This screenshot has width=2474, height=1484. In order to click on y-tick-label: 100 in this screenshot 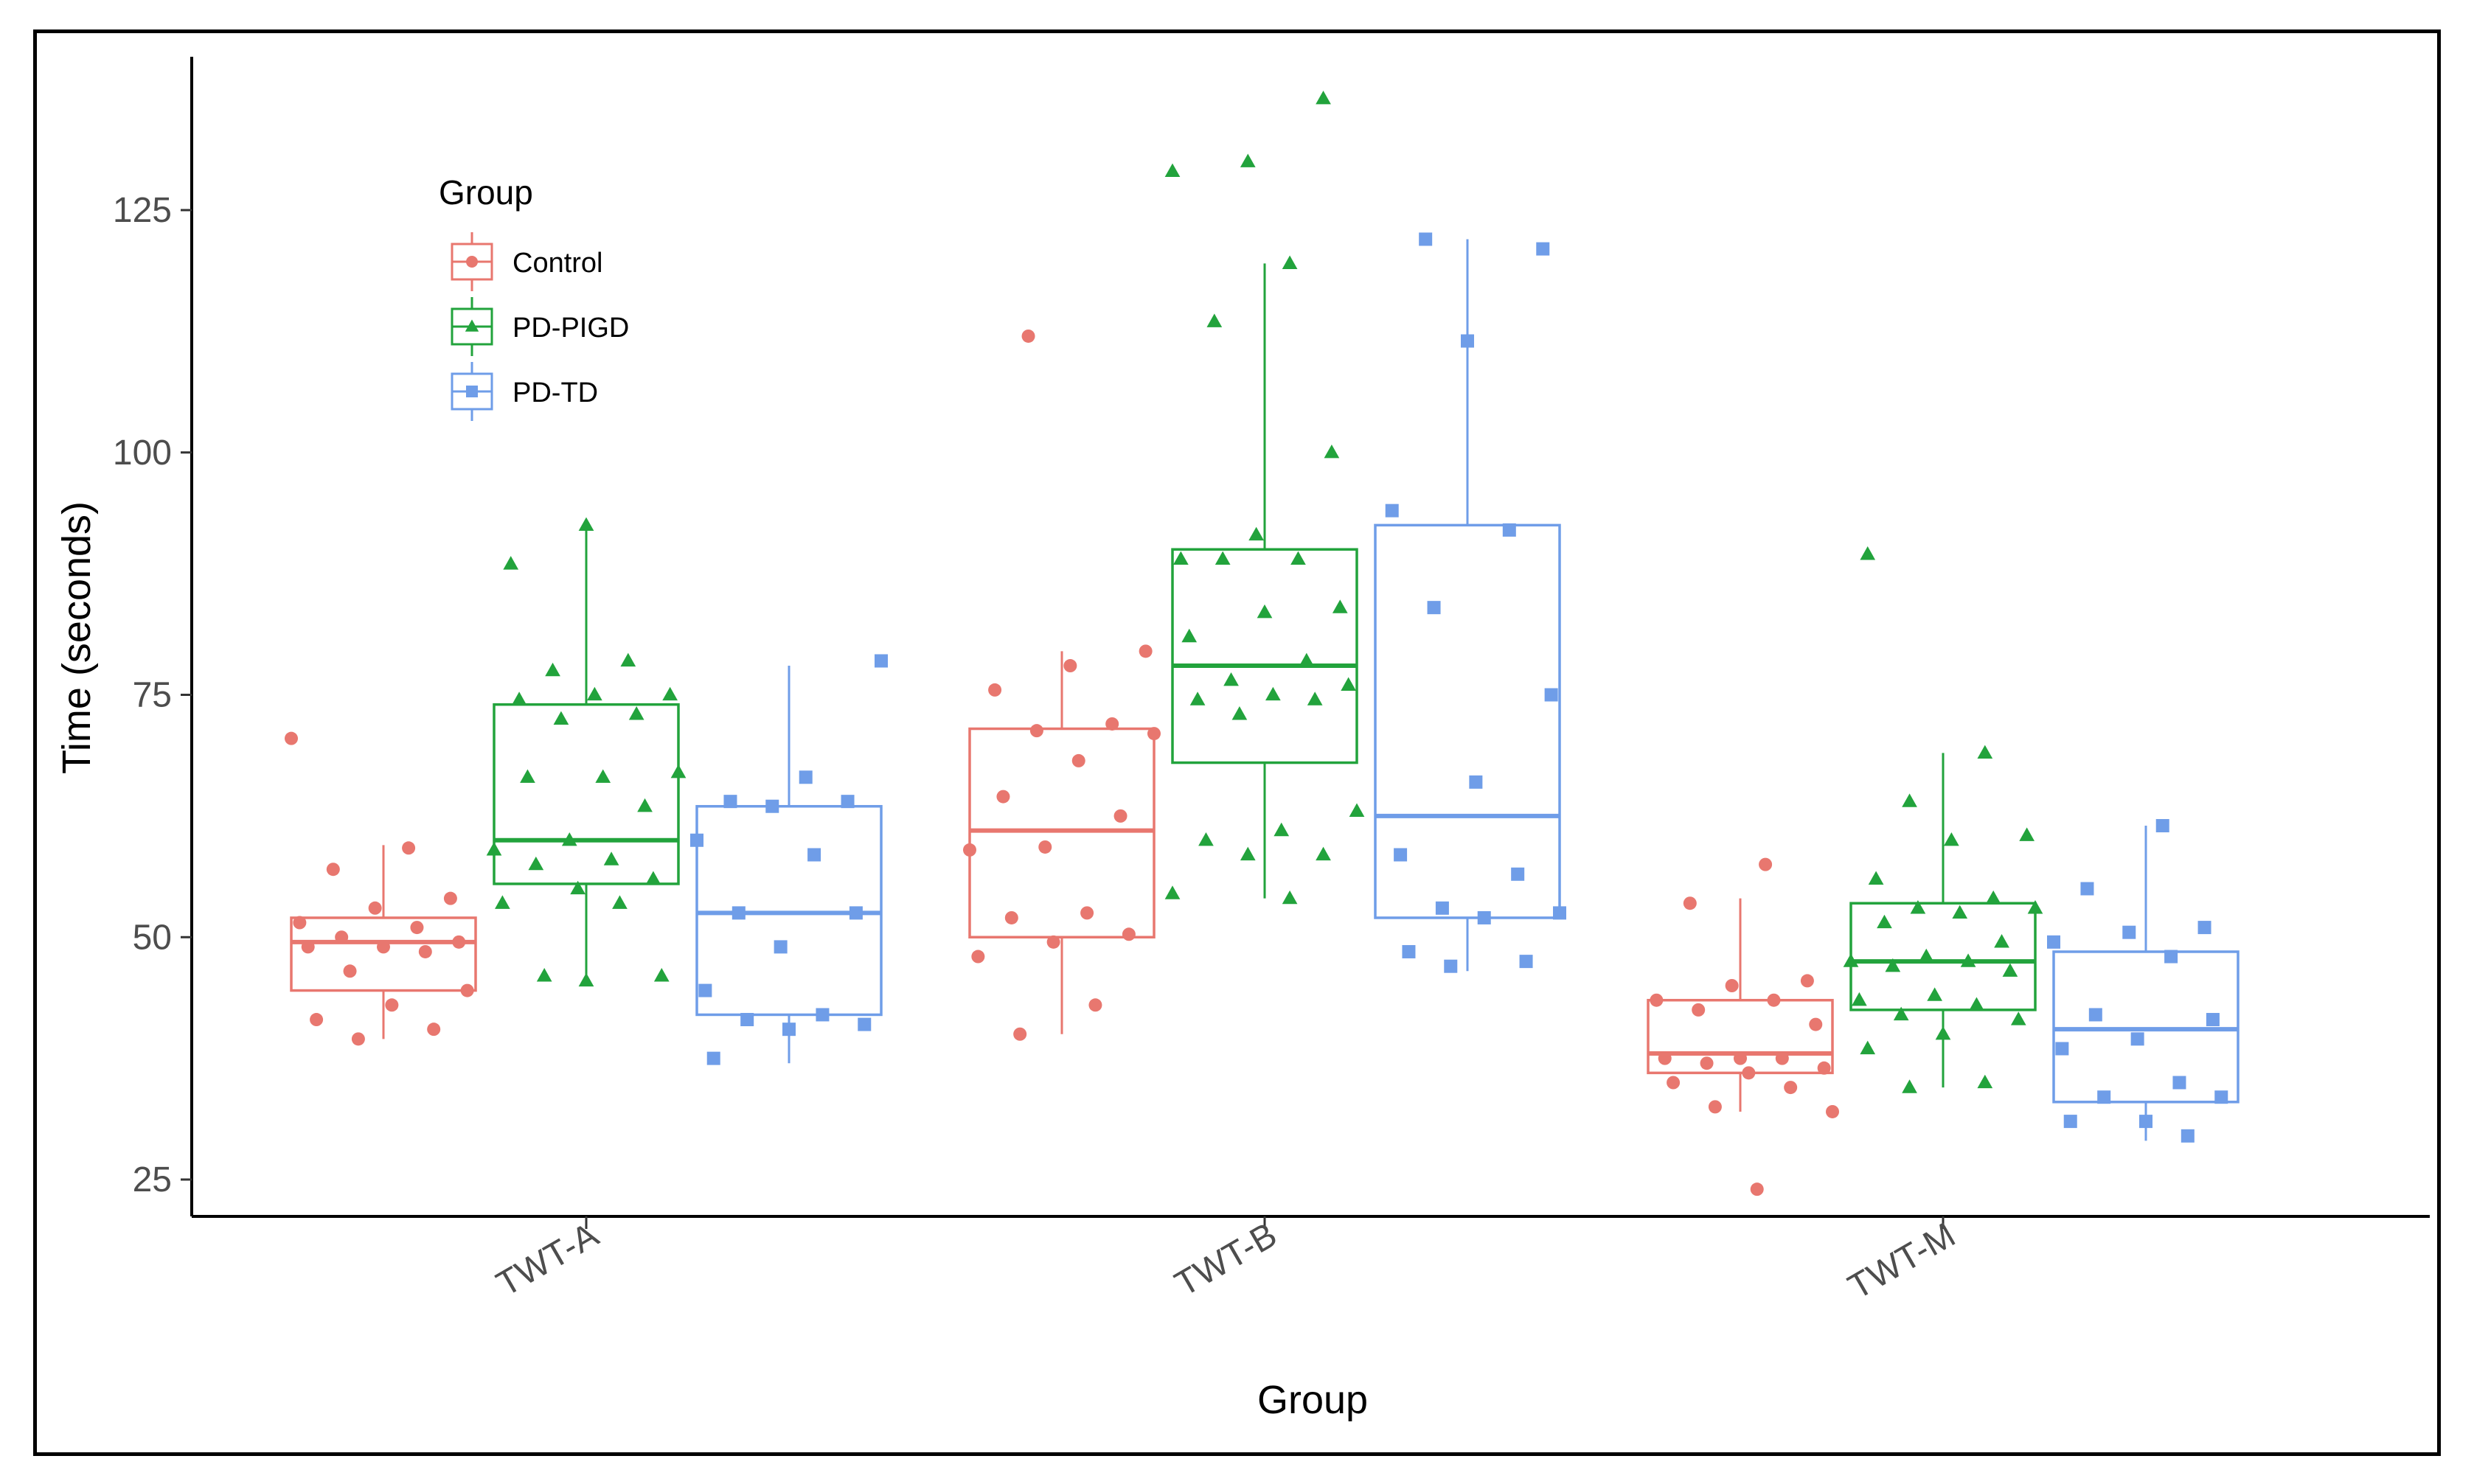, I will do `click(142, 453)`.